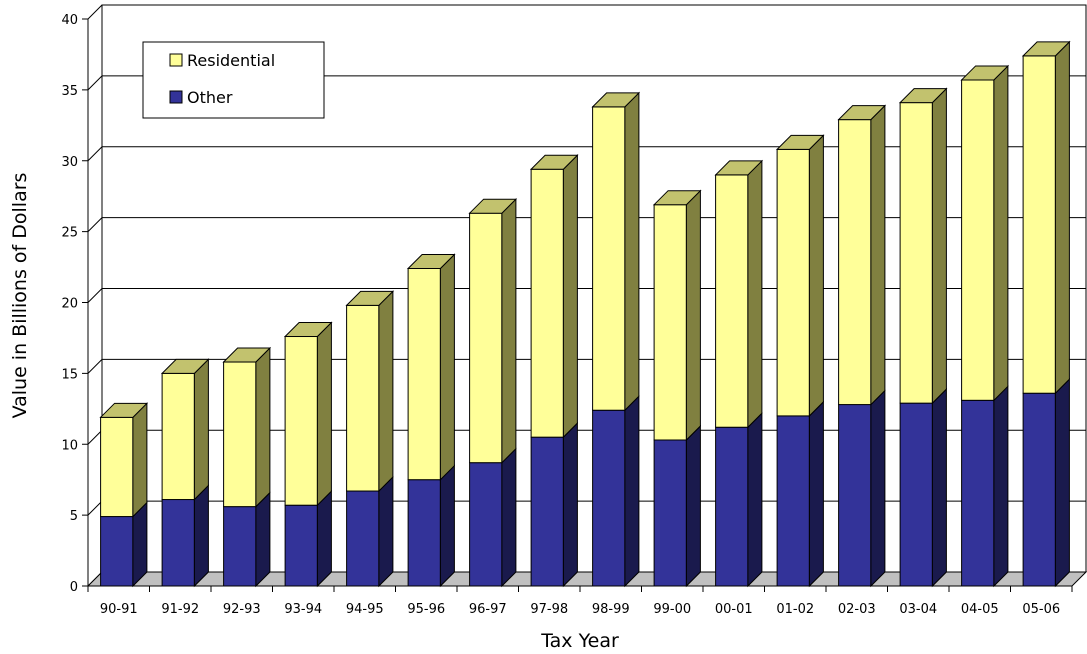 The height and width of the screenshot is (654, 1087). Describe the element at coordinates (734, 609) in the screenshot. I see `x-tick-label: 00-01` at that location.